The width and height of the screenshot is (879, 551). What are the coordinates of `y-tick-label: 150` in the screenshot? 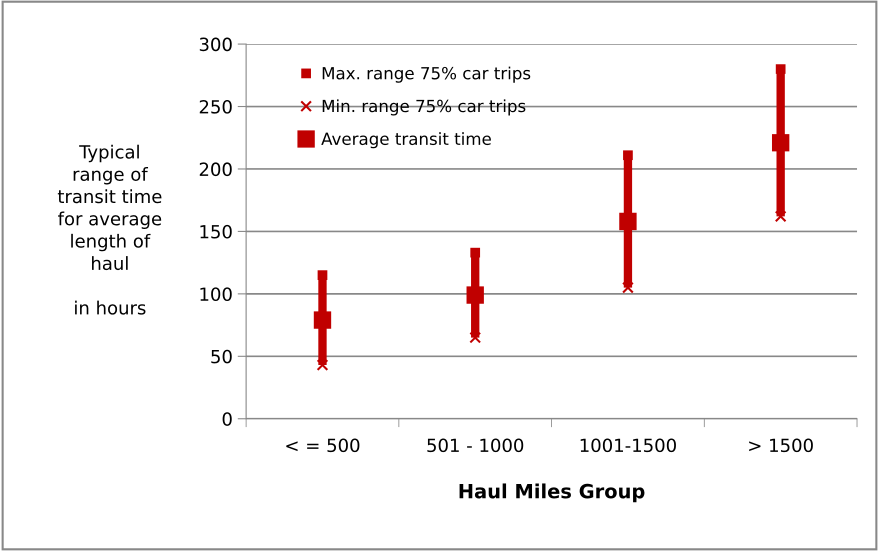 It's located at (216, 231).